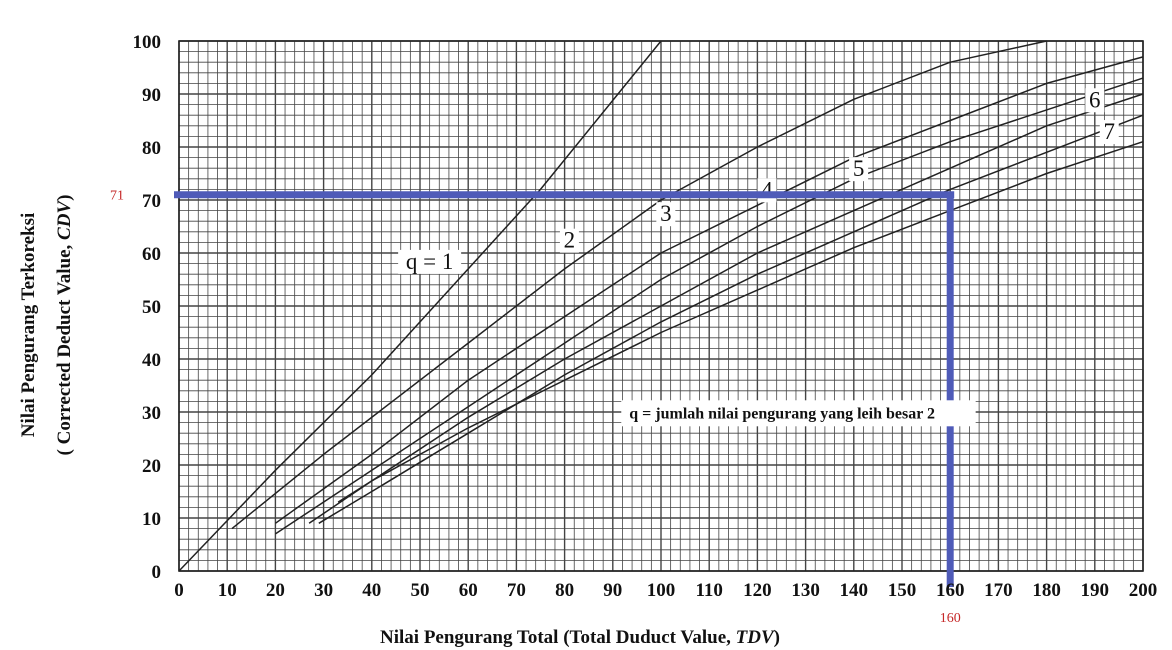 The image size is (1172, 650). What do you see at coordinates (151, 254) in the screenshot?
I see `y-tick-label: 60` at bounding box center [151, 254].